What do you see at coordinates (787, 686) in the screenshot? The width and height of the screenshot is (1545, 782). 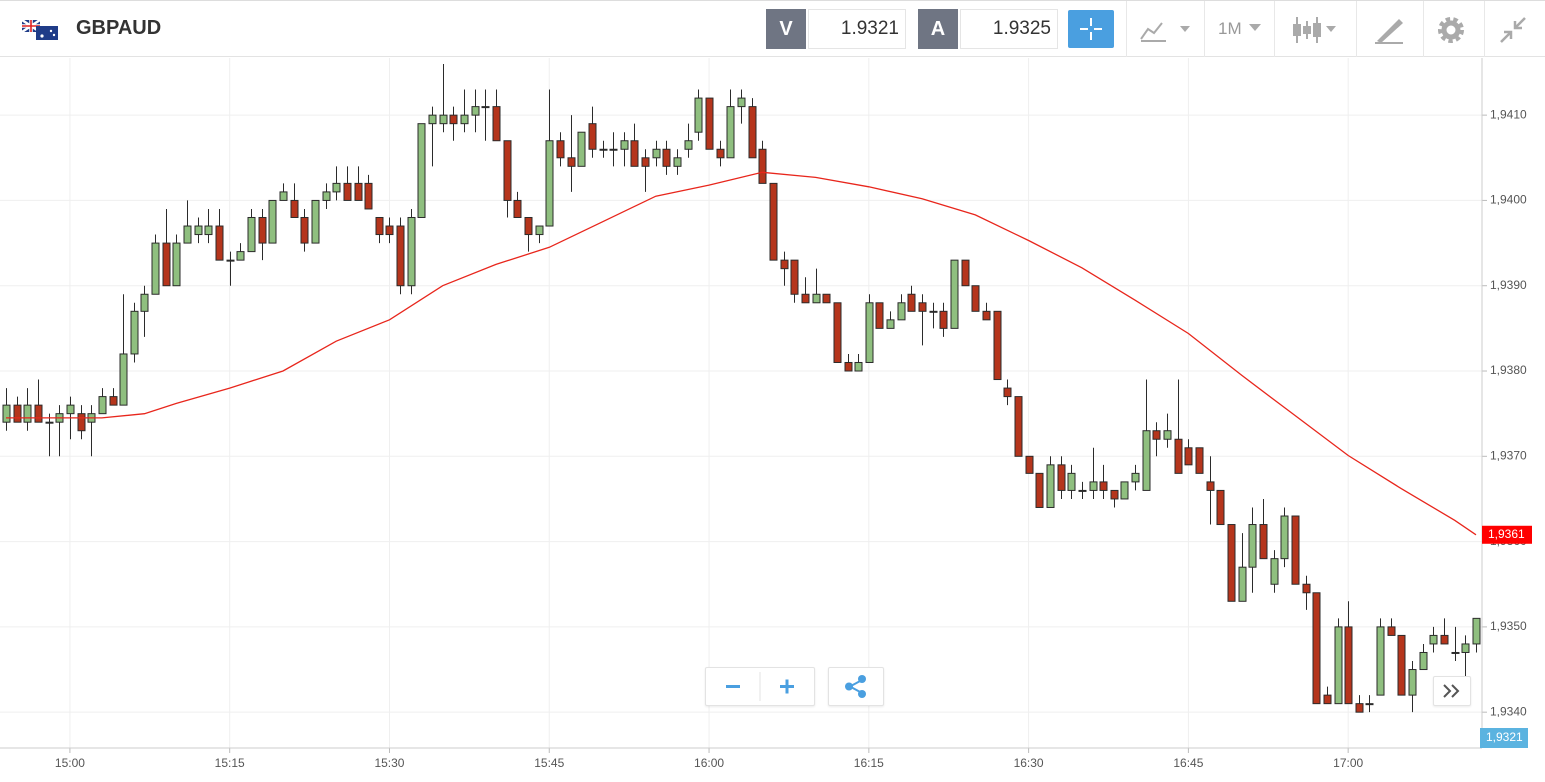 I see `zoom-in` at bounding box center [787, 686].